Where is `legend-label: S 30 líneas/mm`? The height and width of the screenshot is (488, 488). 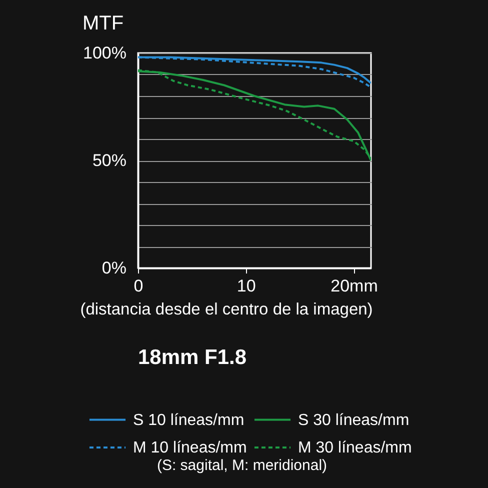
legend-label: S 30 líneas/mm is located at coordinates (354, 420).